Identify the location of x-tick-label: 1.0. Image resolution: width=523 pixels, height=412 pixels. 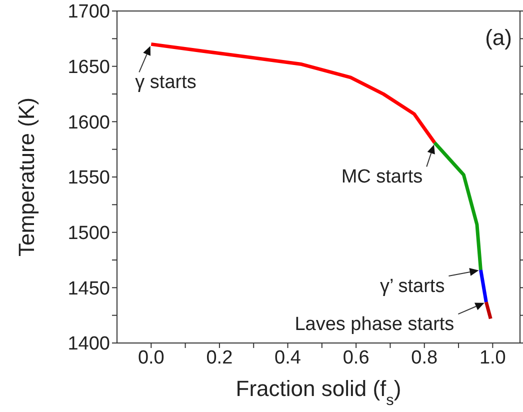
(492, 357).